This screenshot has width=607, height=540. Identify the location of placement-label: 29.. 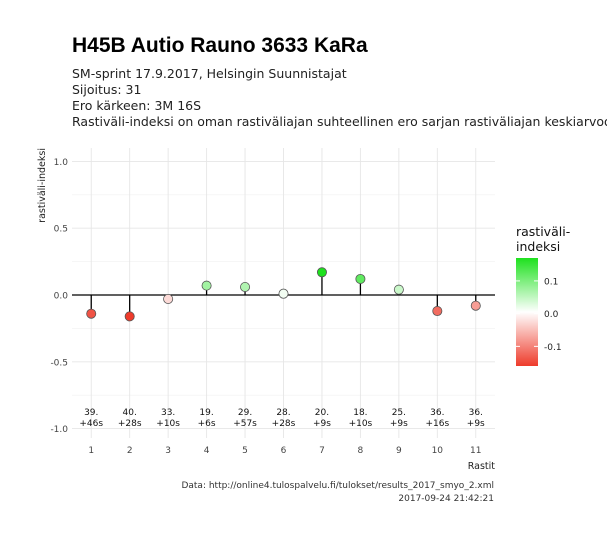
(245, 413).